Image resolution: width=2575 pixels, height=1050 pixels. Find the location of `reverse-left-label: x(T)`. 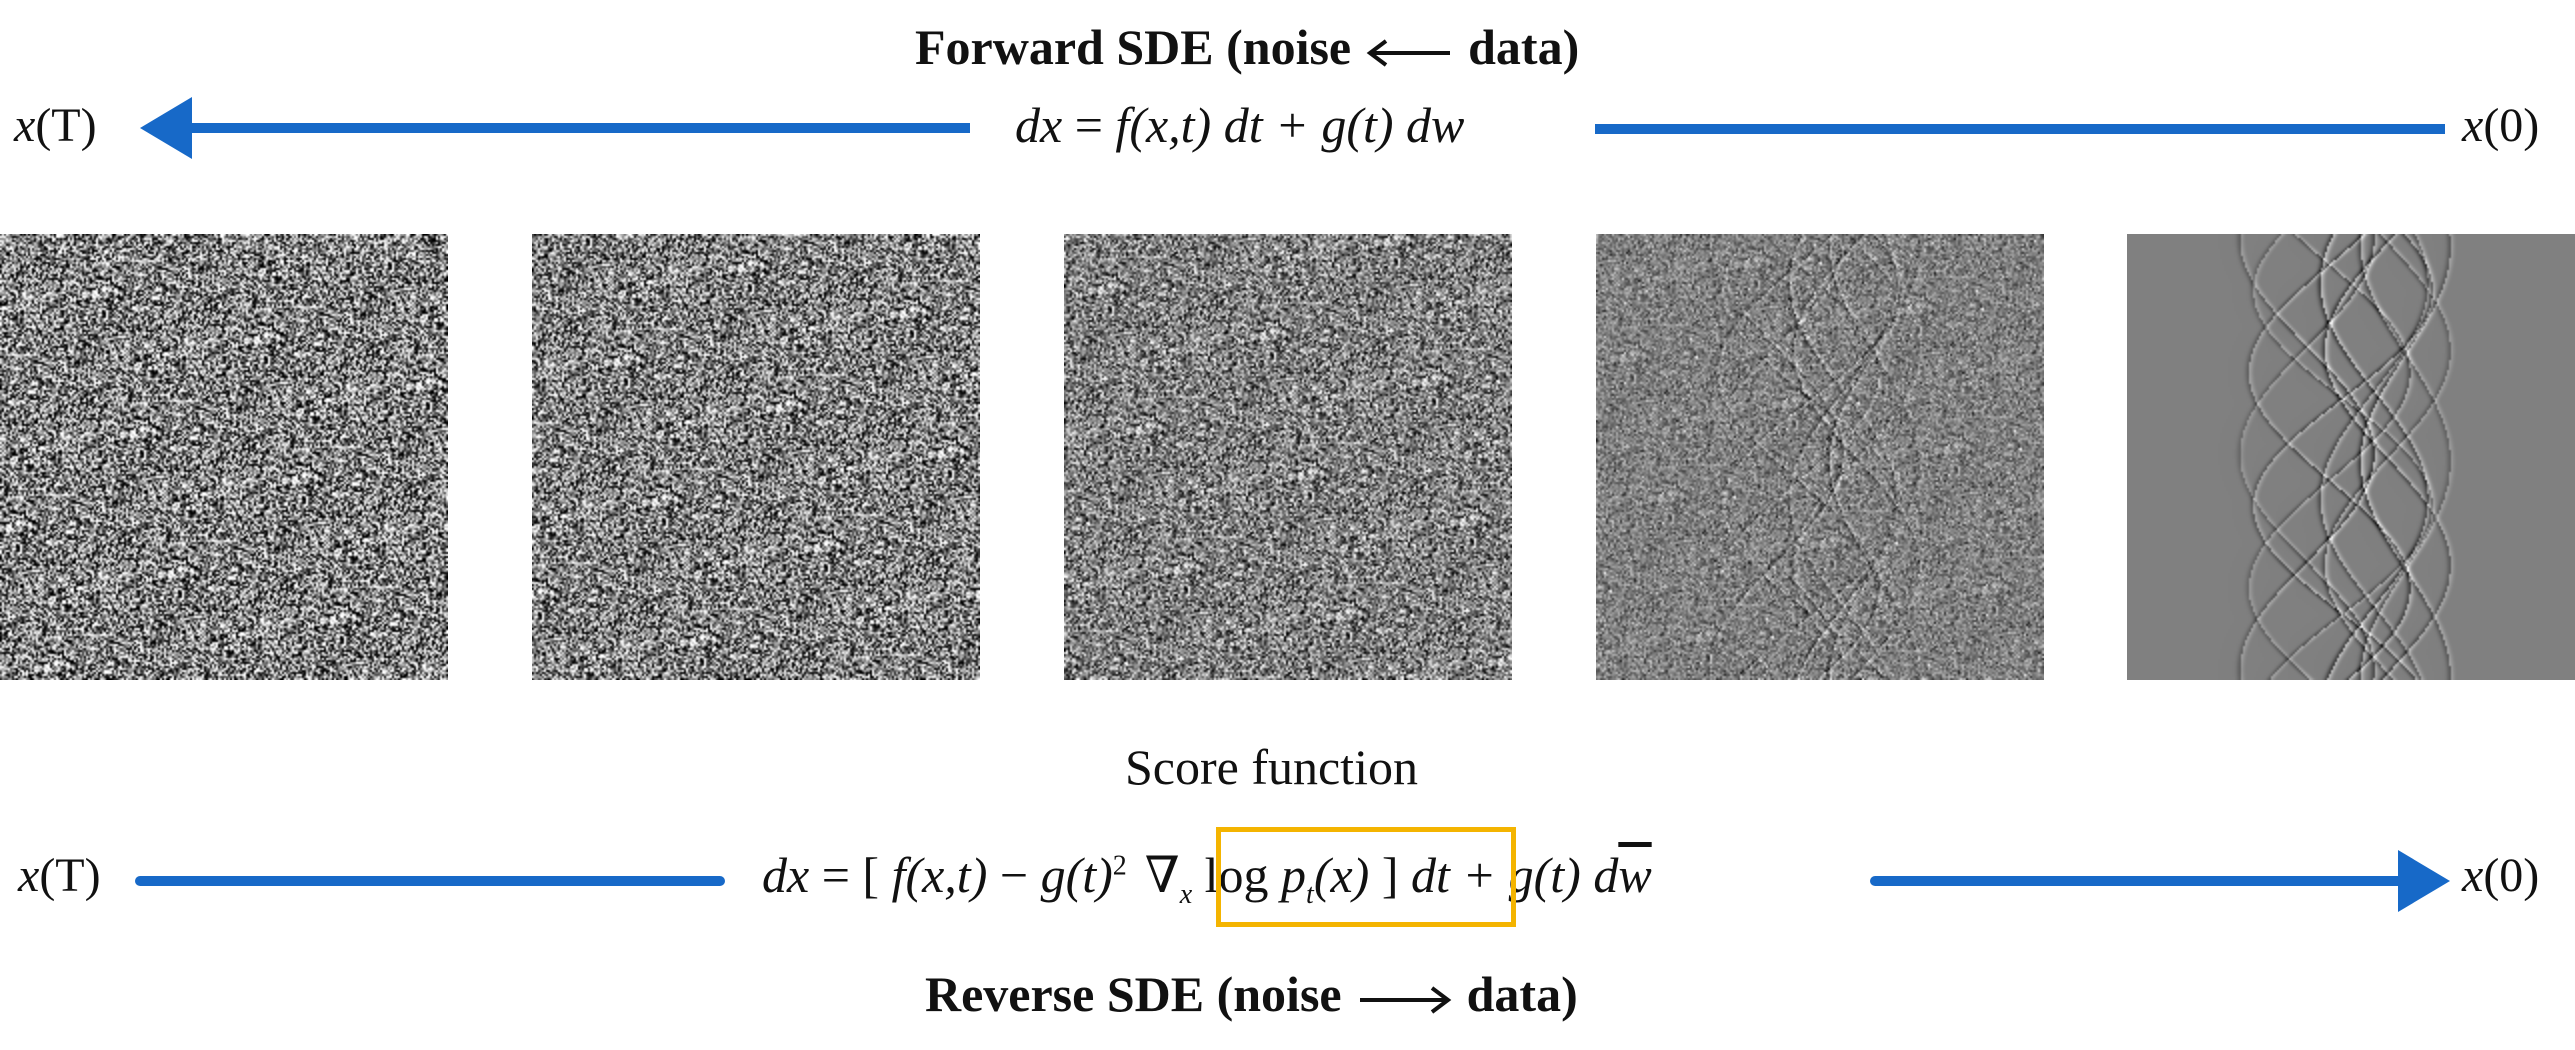

reverse-left-label: x(T) is located at coordinates (59, 875).